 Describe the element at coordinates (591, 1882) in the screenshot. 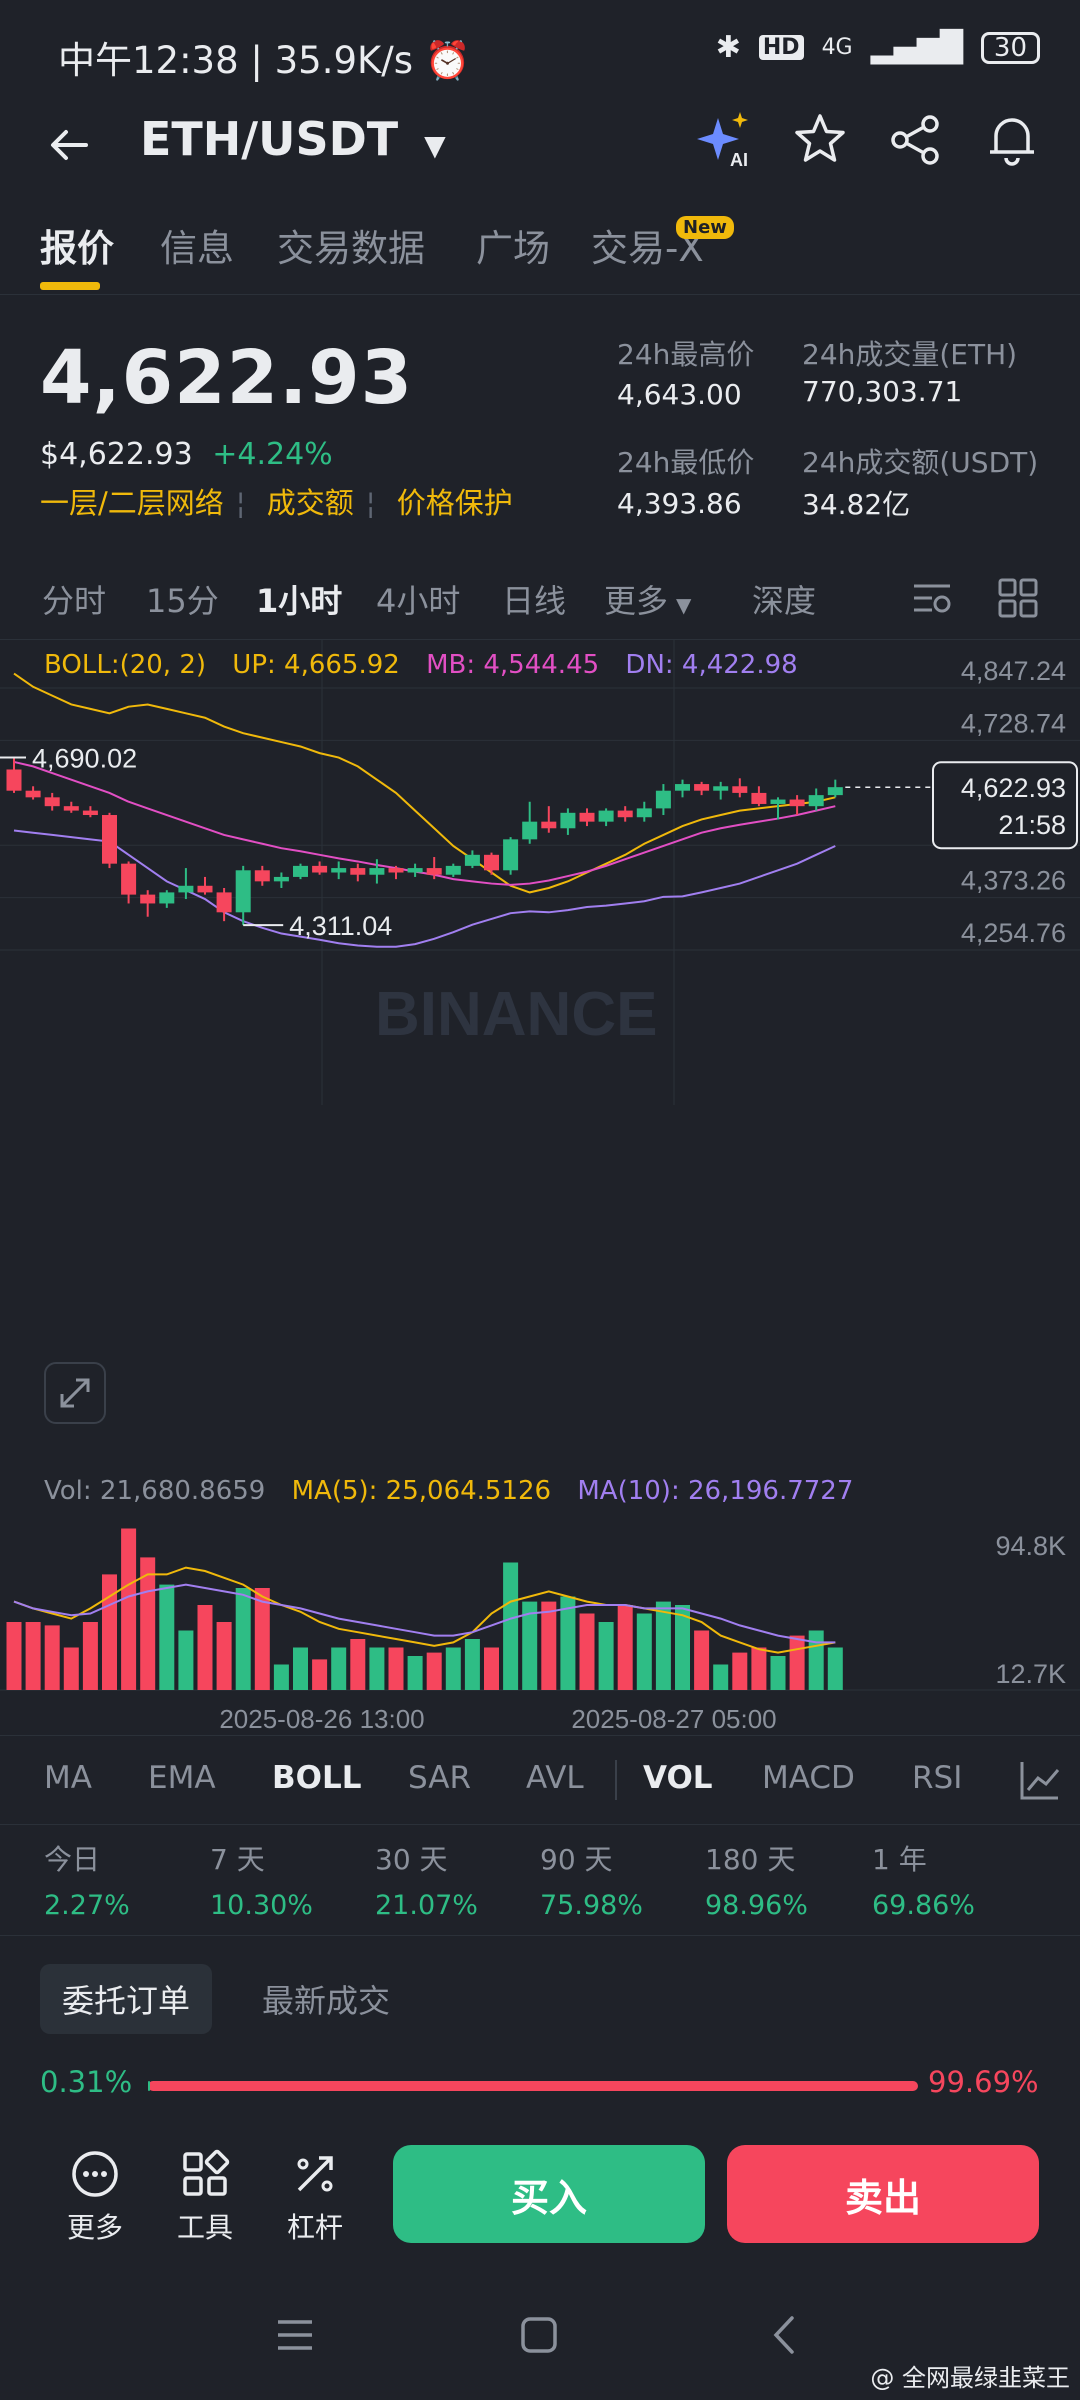

I see `perf-90d: 90 天 75.98%` at that location.